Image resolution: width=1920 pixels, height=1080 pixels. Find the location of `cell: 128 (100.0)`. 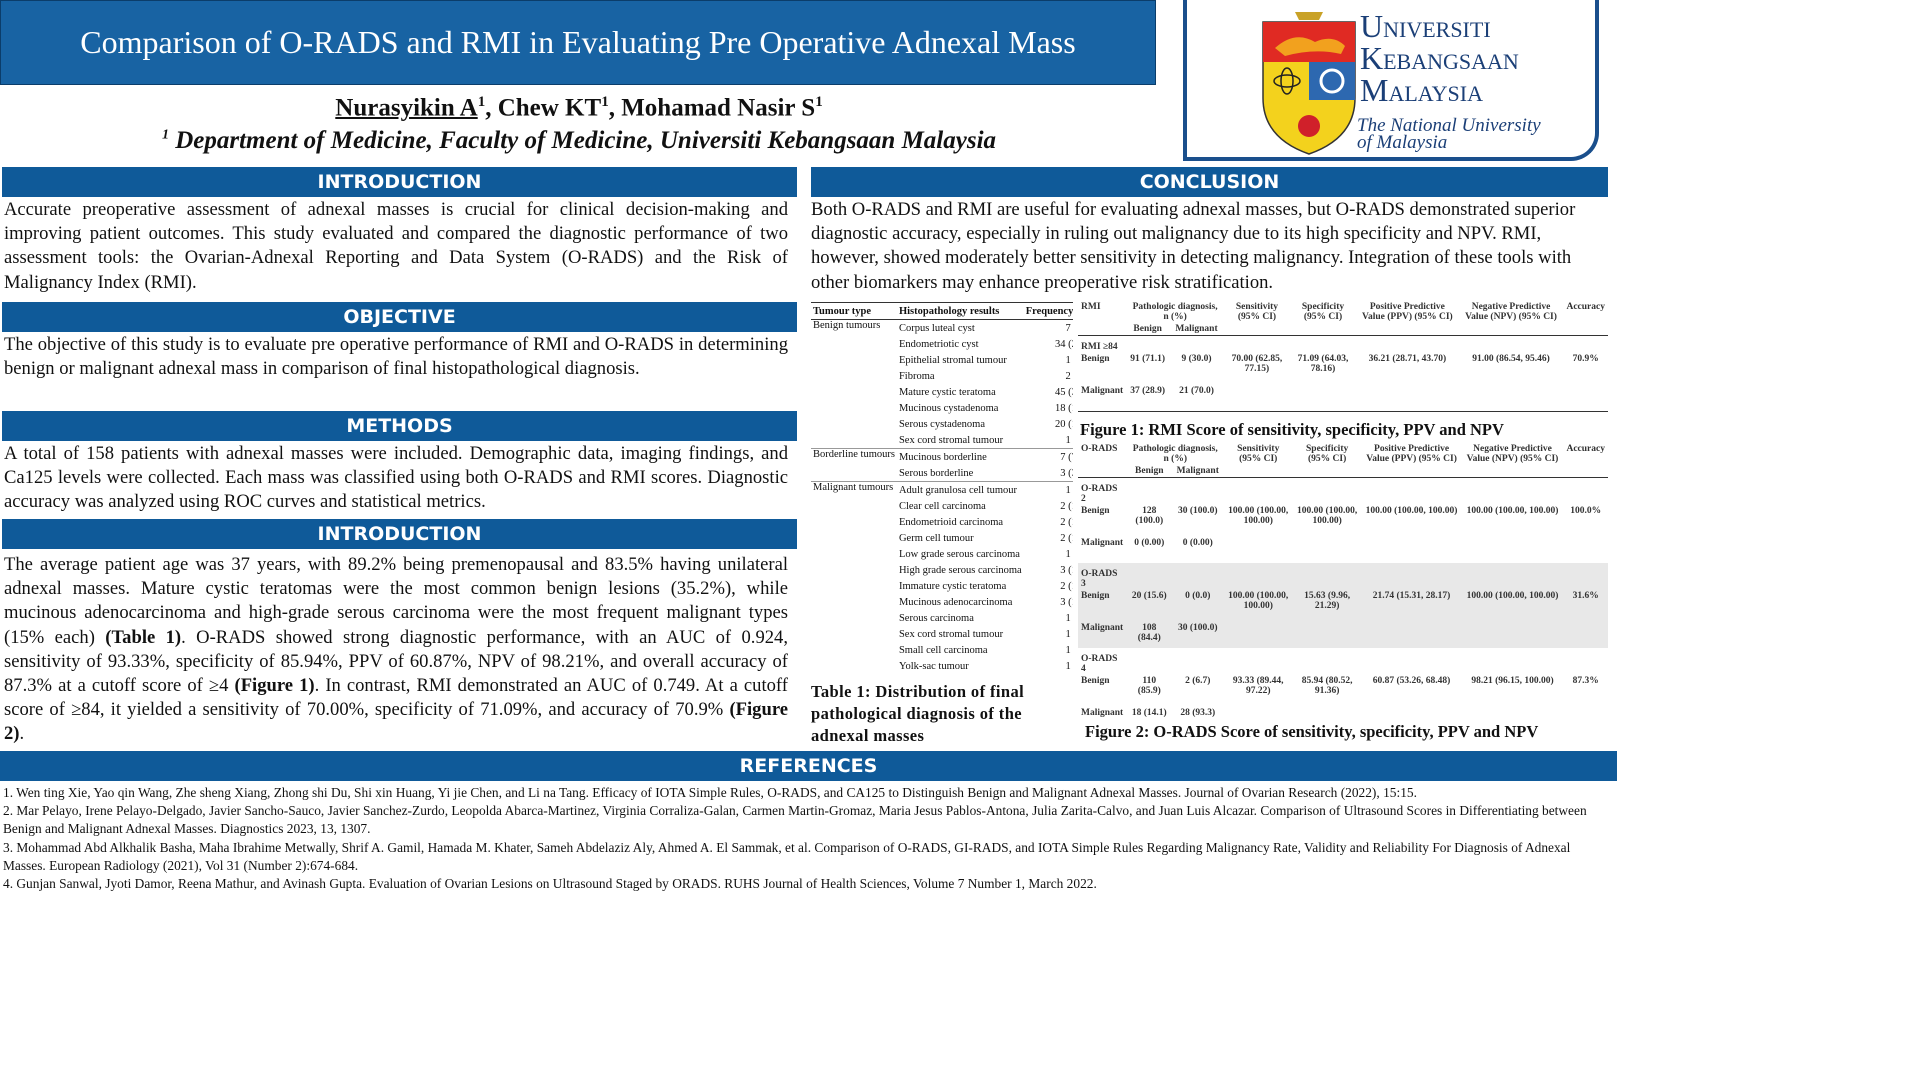

cell: 128 (100.0) is located at coordinates (1149, 516).